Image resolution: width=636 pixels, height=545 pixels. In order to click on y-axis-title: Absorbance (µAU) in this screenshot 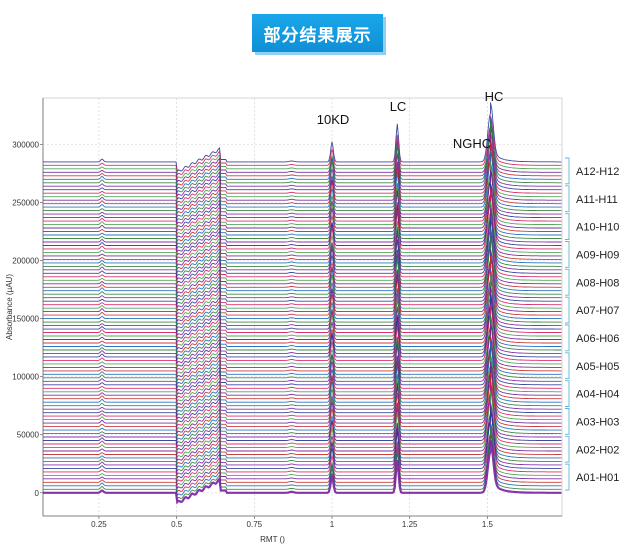, I will do `click(9, 307)`.